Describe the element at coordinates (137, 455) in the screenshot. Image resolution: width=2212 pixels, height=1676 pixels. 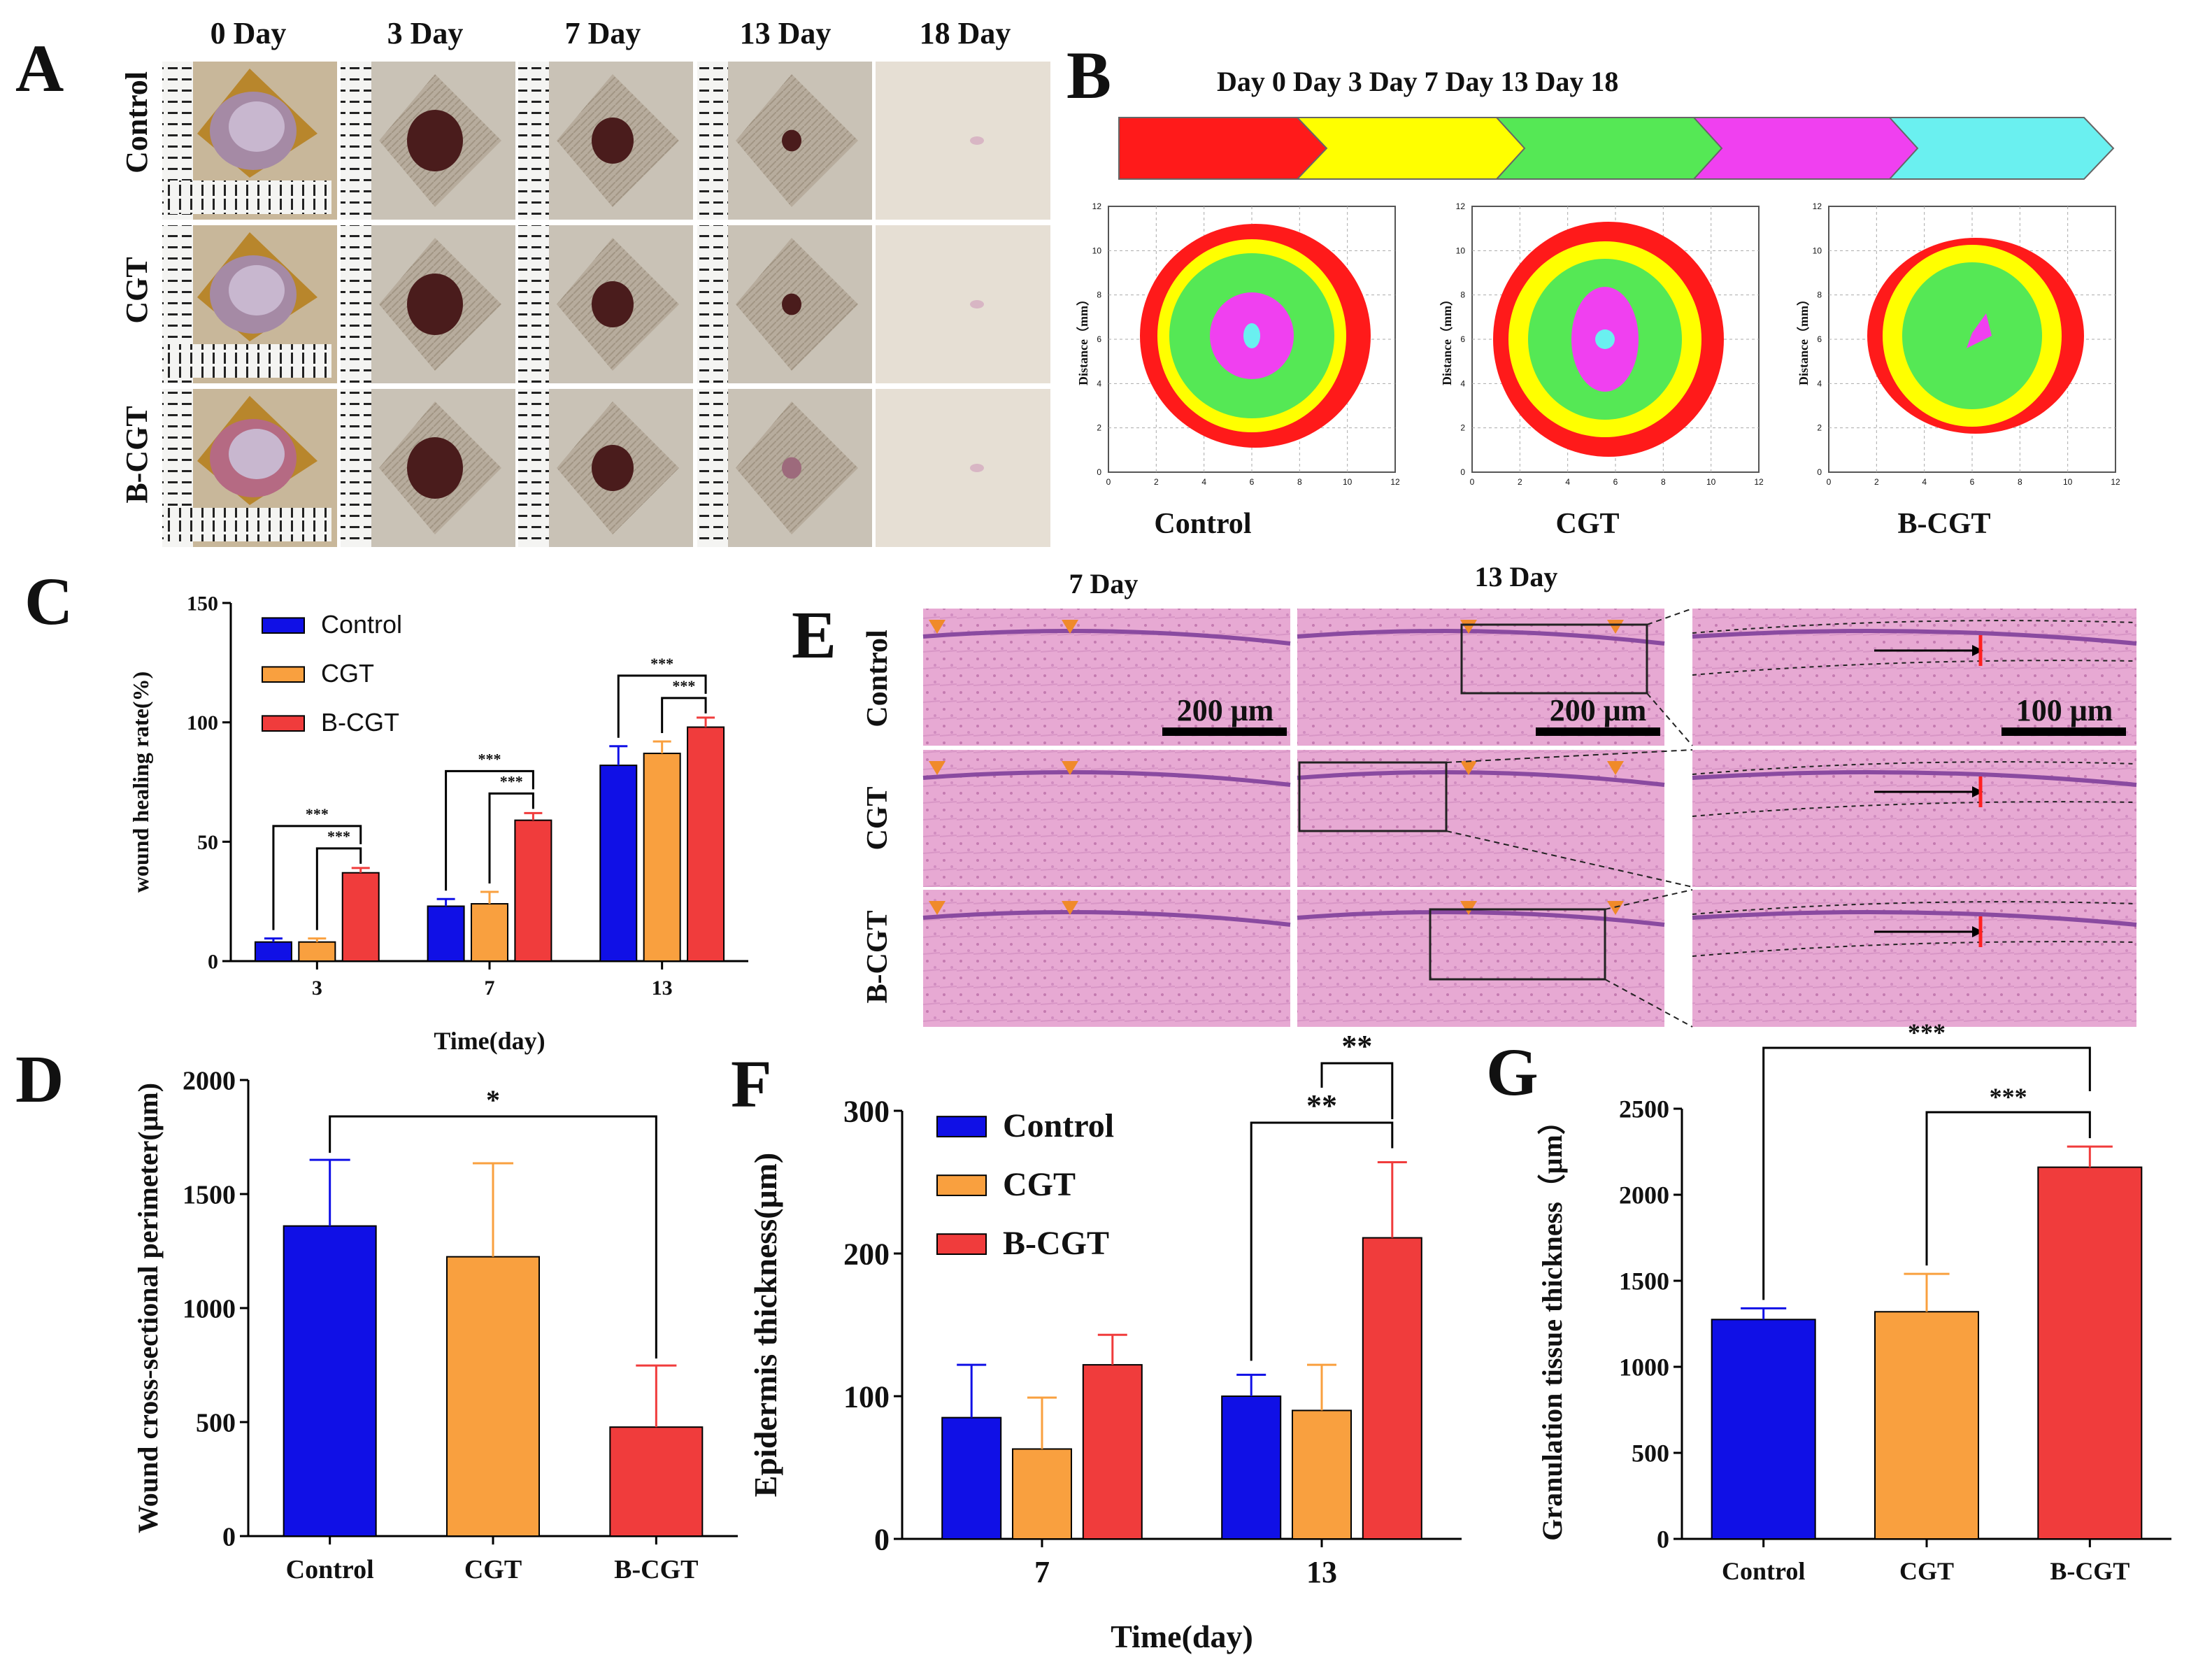
I see `panel-a-row-bcgt: B-CGT` at that location.